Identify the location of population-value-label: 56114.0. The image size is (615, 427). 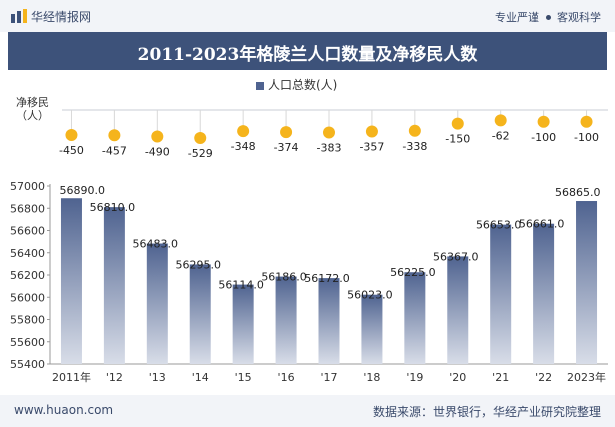
(241, 285).